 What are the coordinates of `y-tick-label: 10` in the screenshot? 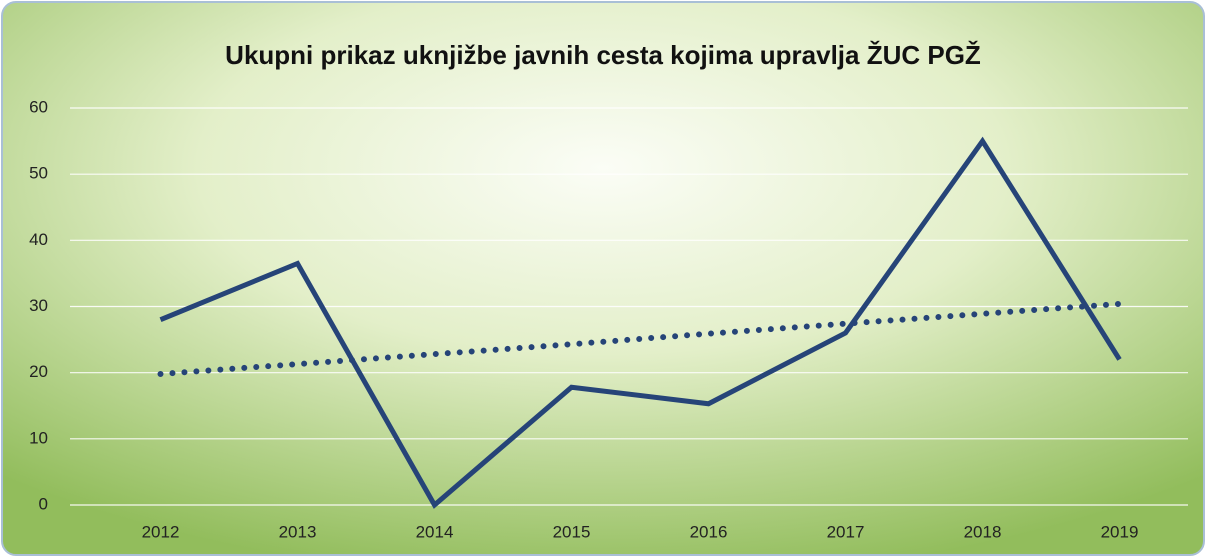 It's located at (38, 437).